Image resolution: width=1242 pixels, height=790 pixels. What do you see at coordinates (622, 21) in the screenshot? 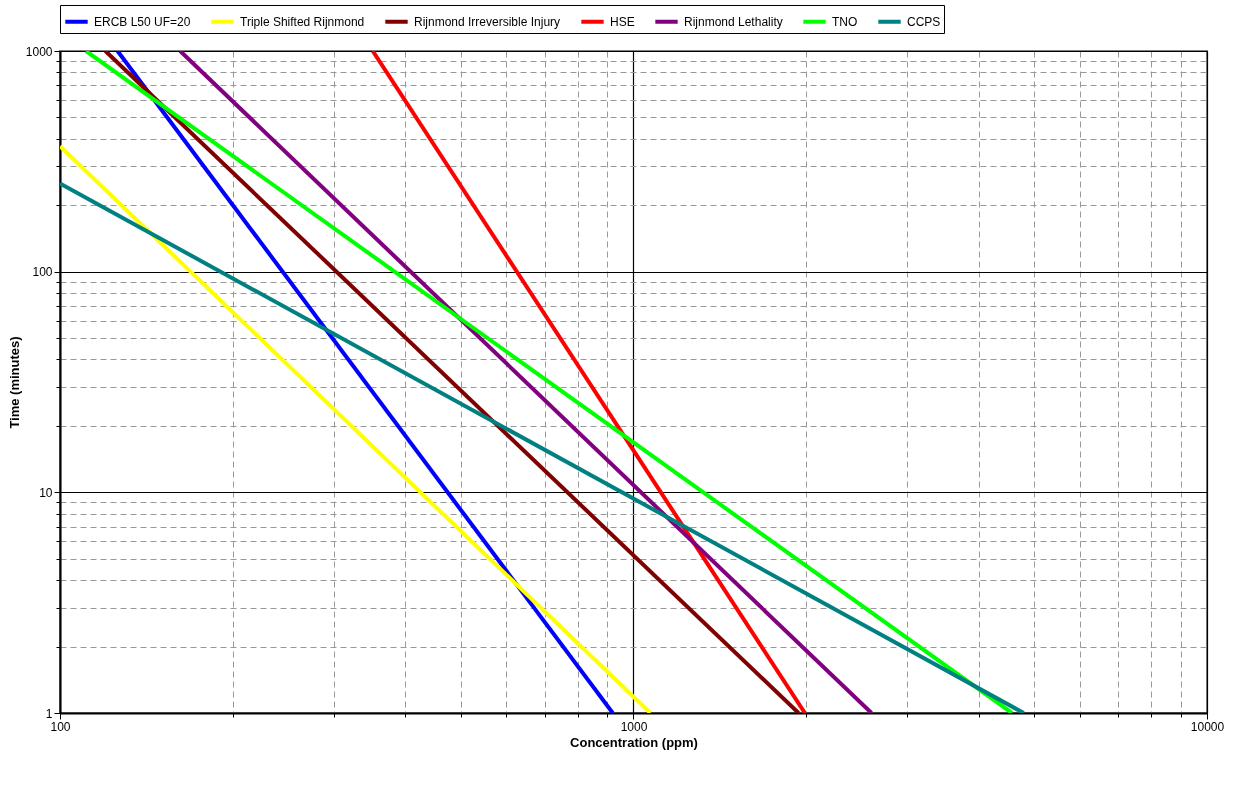
I see `legend-label: HSE` at bounding box center [622, 21].